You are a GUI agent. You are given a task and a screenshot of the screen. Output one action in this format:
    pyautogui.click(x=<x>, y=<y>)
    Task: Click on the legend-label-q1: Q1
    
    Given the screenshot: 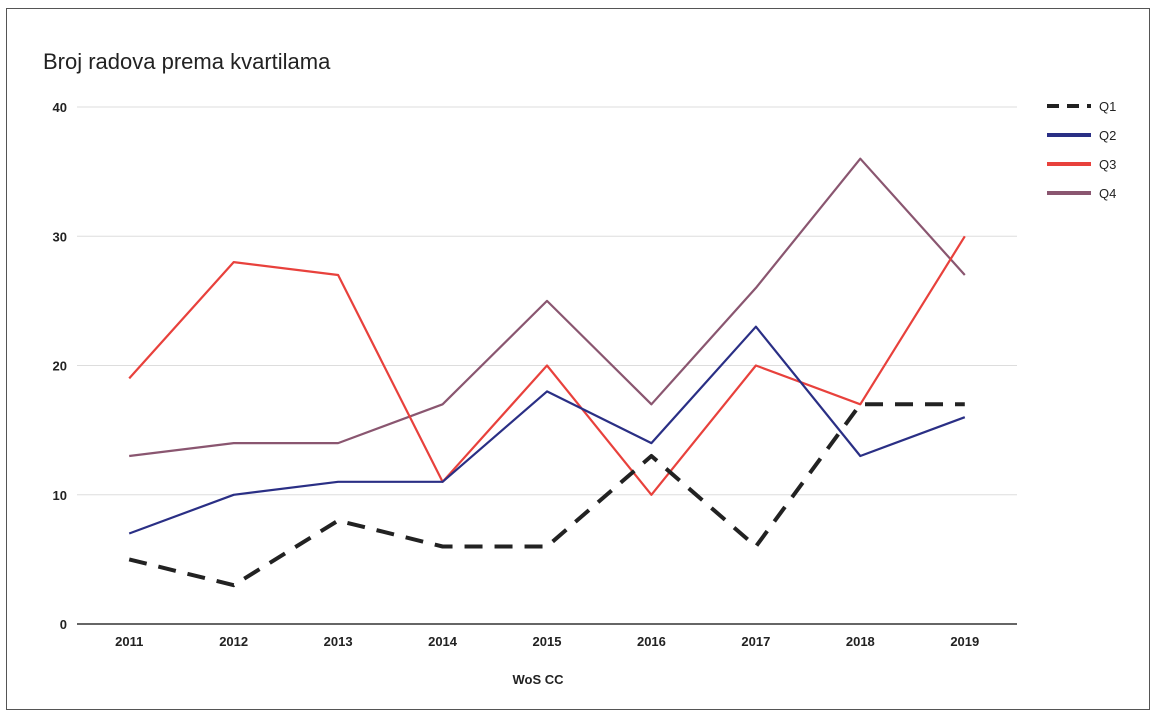 What is the action you would take?
    pyautogui.click(x=1107, y=106)
    